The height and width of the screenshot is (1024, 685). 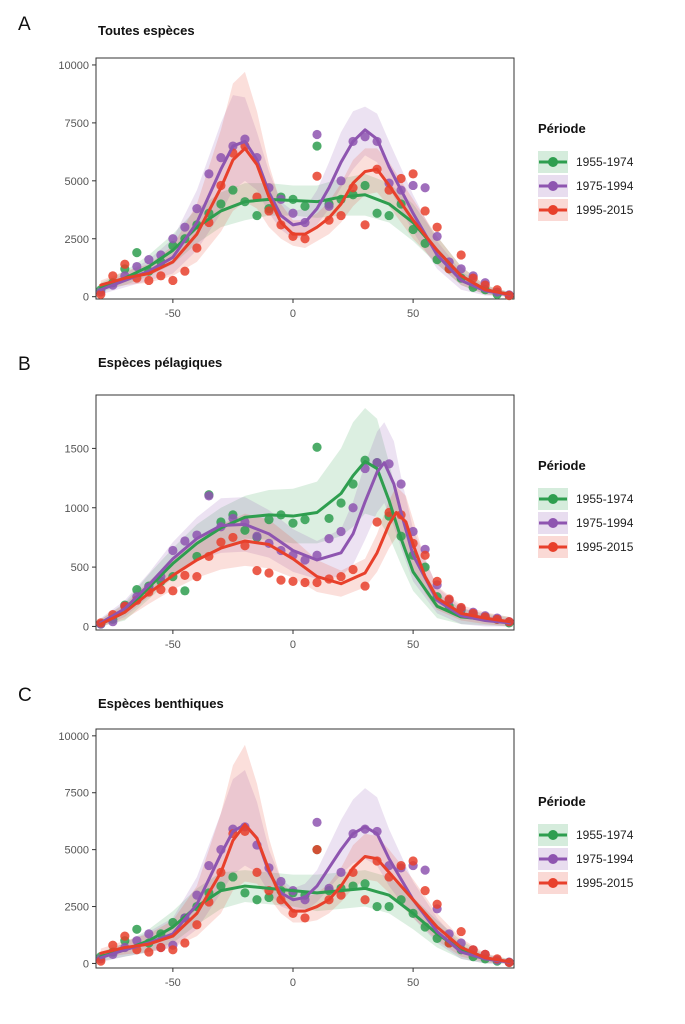 I want to click on confidence-band-1975-1994, so click(x=305, y=196).